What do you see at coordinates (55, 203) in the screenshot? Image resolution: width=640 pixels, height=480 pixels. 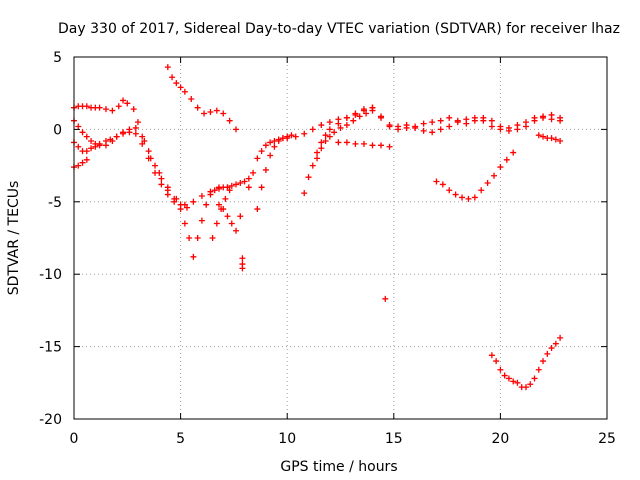 I see `y-tick-label: -5` at bounding box center [55, 203].